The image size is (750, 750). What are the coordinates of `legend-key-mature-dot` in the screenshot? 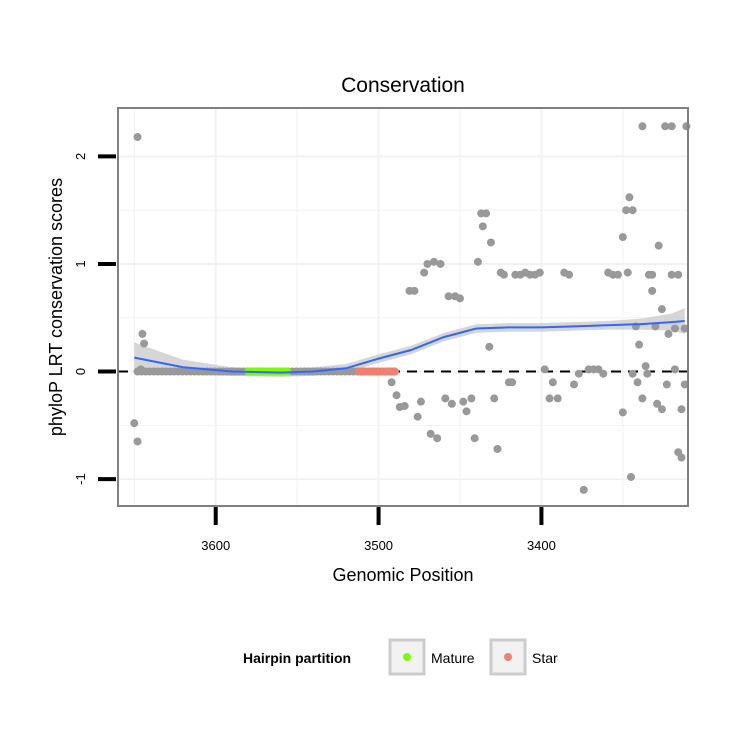 It's located at (407, 657).